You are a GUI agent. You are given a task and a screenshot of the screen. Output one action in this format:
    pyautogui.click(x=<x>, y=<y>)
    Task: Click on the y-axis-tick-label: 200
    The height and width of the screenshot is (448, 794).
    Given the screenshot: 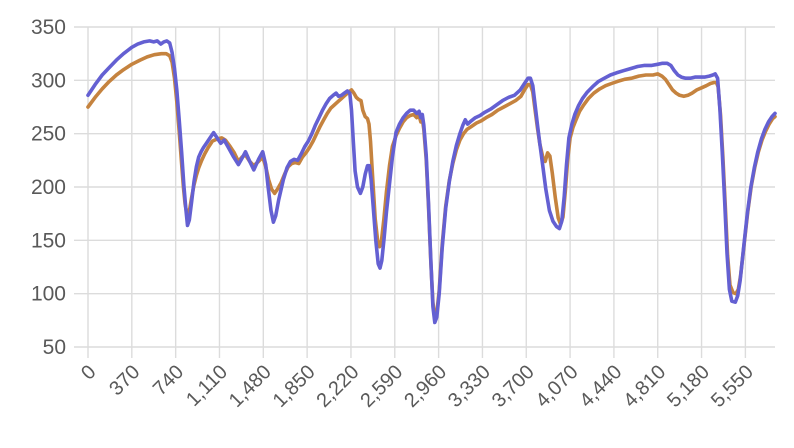 What is the action you would take?
    pyautogui.click(x=48, y=187)
    